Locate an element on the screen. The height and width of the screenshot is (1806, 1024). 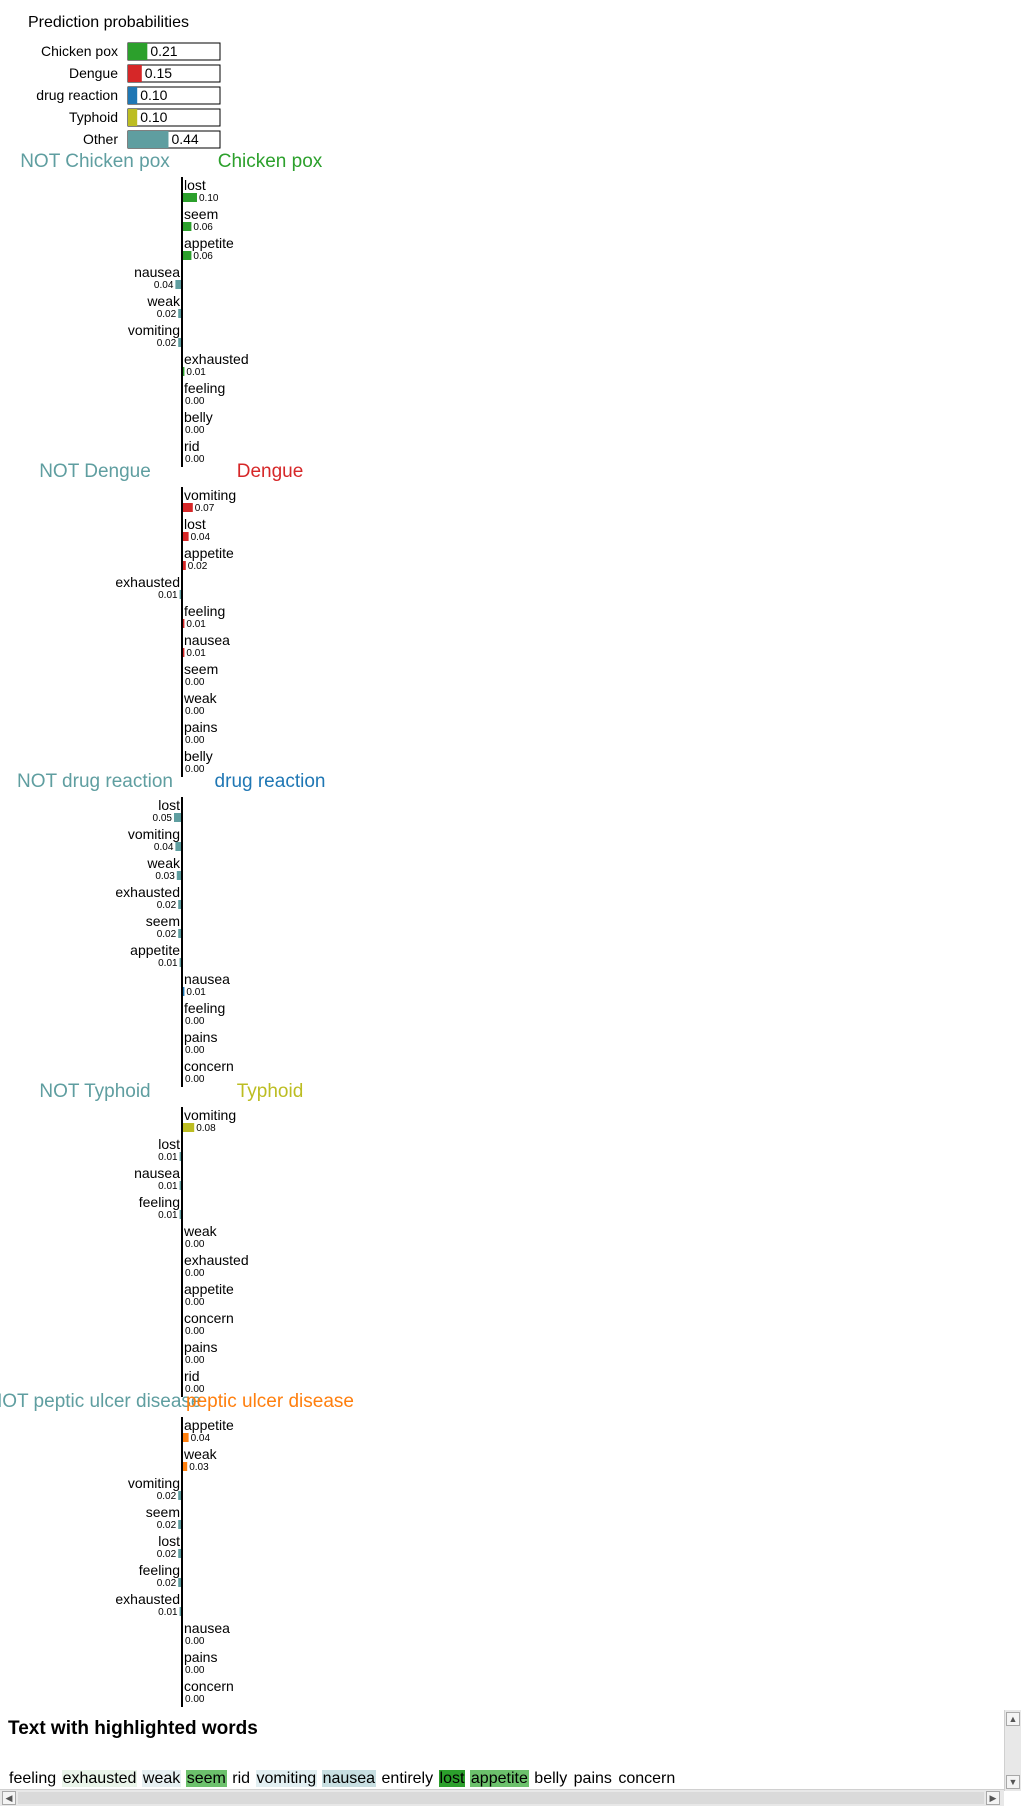
vertical-scrollbar: ▲ ▼ is located at coordinates (1012, 1750).